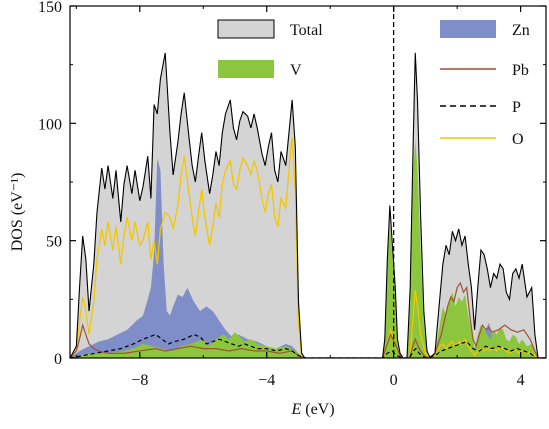  I want to click on x-tick-label: 0, so click(394, 380).